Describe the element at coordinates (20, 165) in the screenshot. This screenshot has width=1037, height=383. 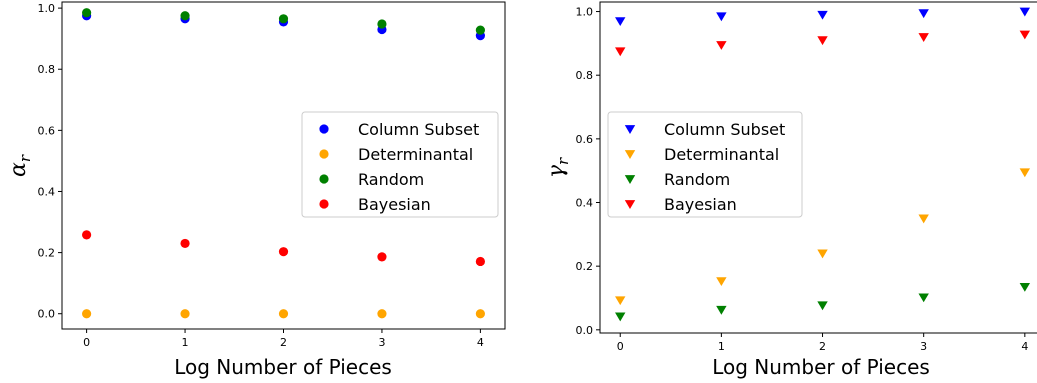
I see `y-axis-label: αr` at that location.